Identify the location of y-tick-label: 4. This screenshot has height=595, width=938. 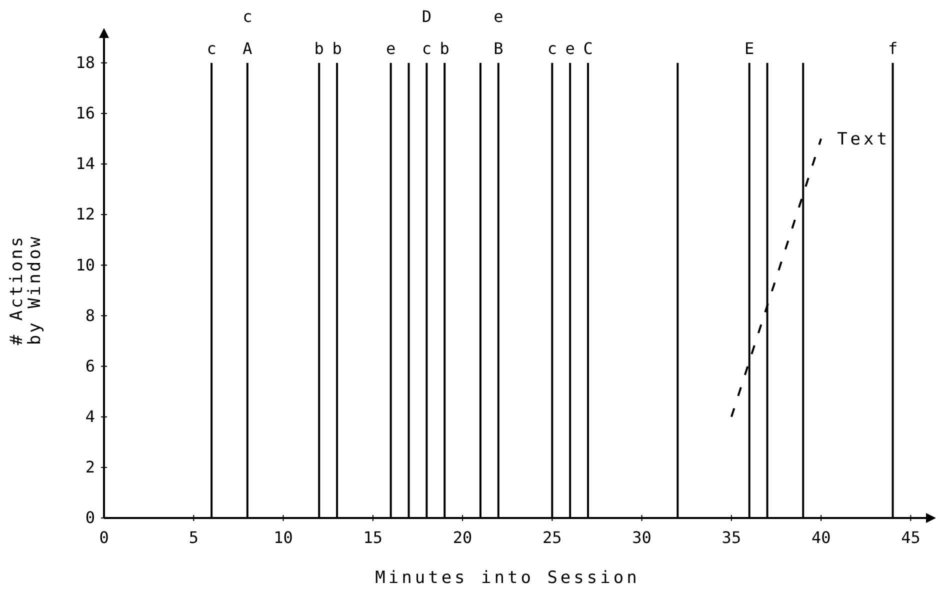
(90, 416).